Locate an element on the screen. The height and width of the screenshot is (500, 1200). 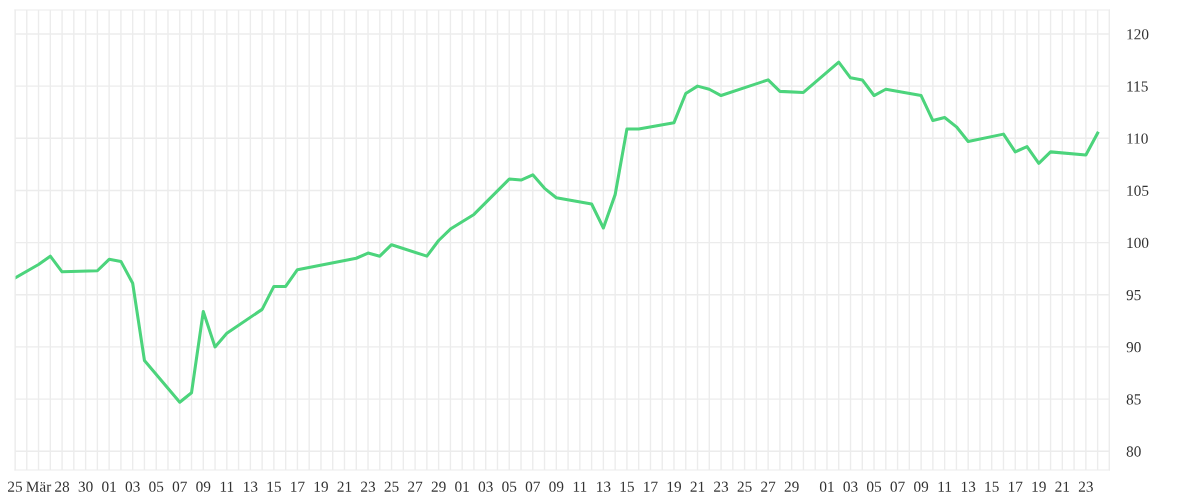
y-tick-label: 85 is located at coordinates (1133, 399).